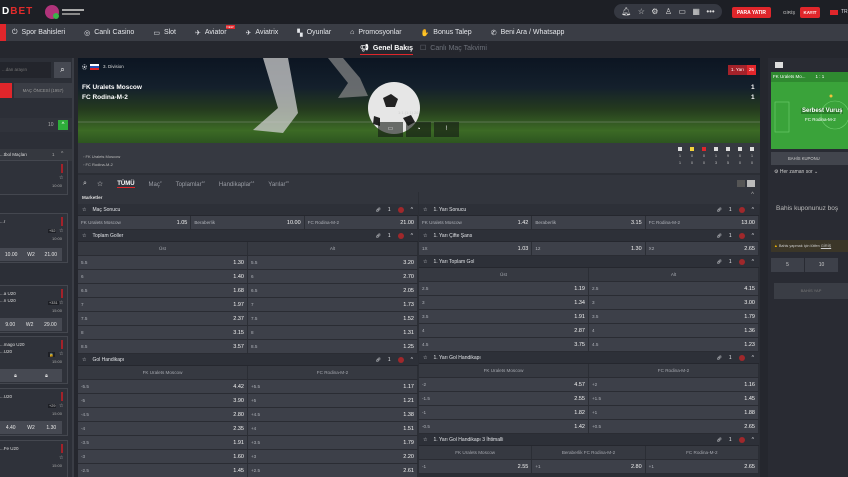 The height and width of the screenshot is (477, 848). What do you see at coordinates (503, 384) in the screenshot?
I see `odds-button: -2 4.57` at bounding box center [503, 384].